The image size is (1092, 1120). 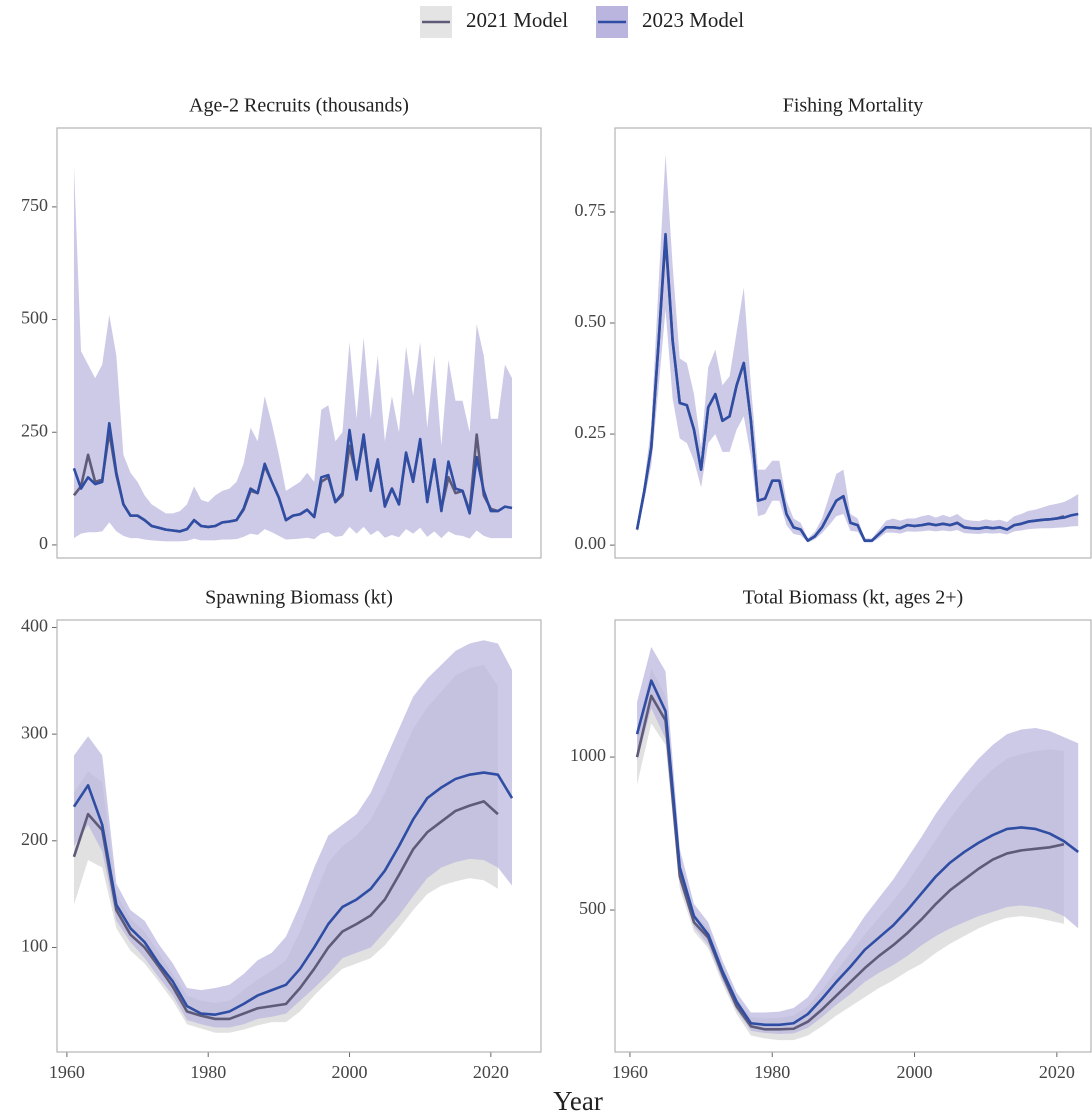 I want to click on y-tick-label: 400, so click(x=34, y=626).